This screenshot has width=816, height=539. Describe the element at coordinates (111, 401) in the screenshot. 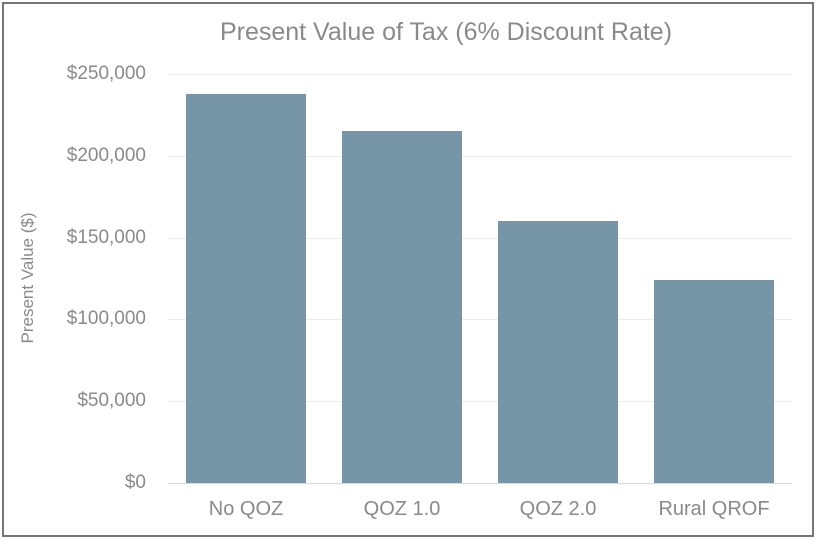

I see `y-tick-label-50-000: $50,000` at that location.